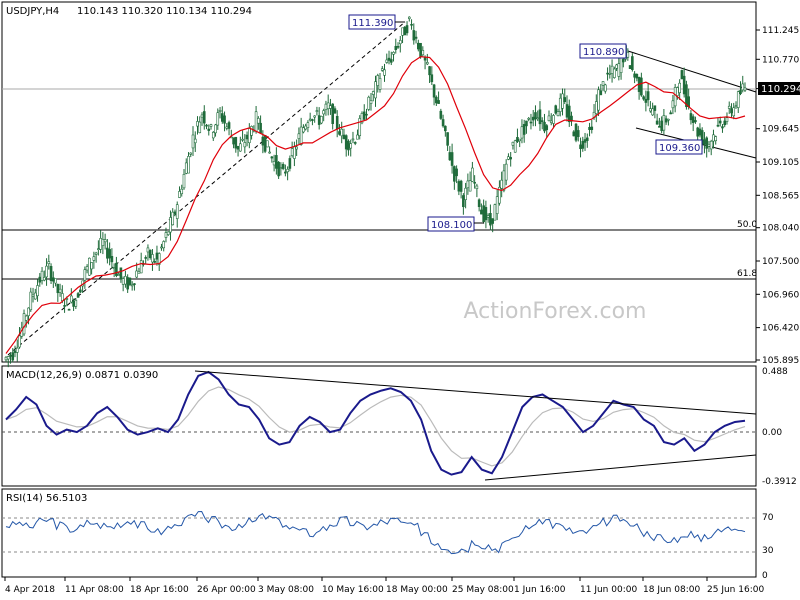 The height and width of the screenshot is (600, 800). Describe the element at coordinates (780, 361) in the screenshot. I see `price-tick-label: 105.895` at that location.